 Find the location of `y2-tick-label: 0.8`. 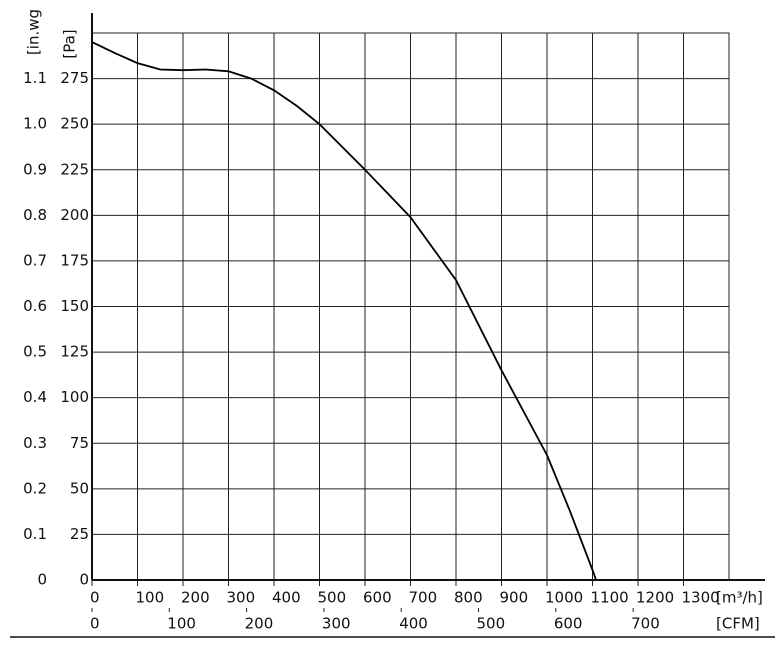

y2-tick-label: 0.8 is located at coordinates (35, 215).